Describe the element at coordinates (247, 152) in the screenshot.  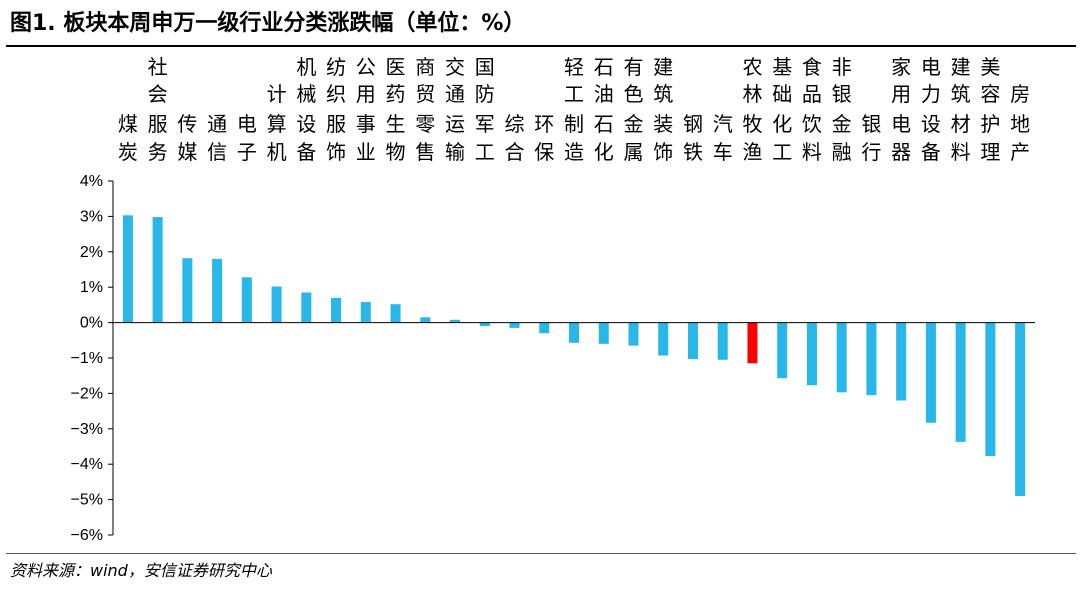
I see `category-label-char: 子` at that location.